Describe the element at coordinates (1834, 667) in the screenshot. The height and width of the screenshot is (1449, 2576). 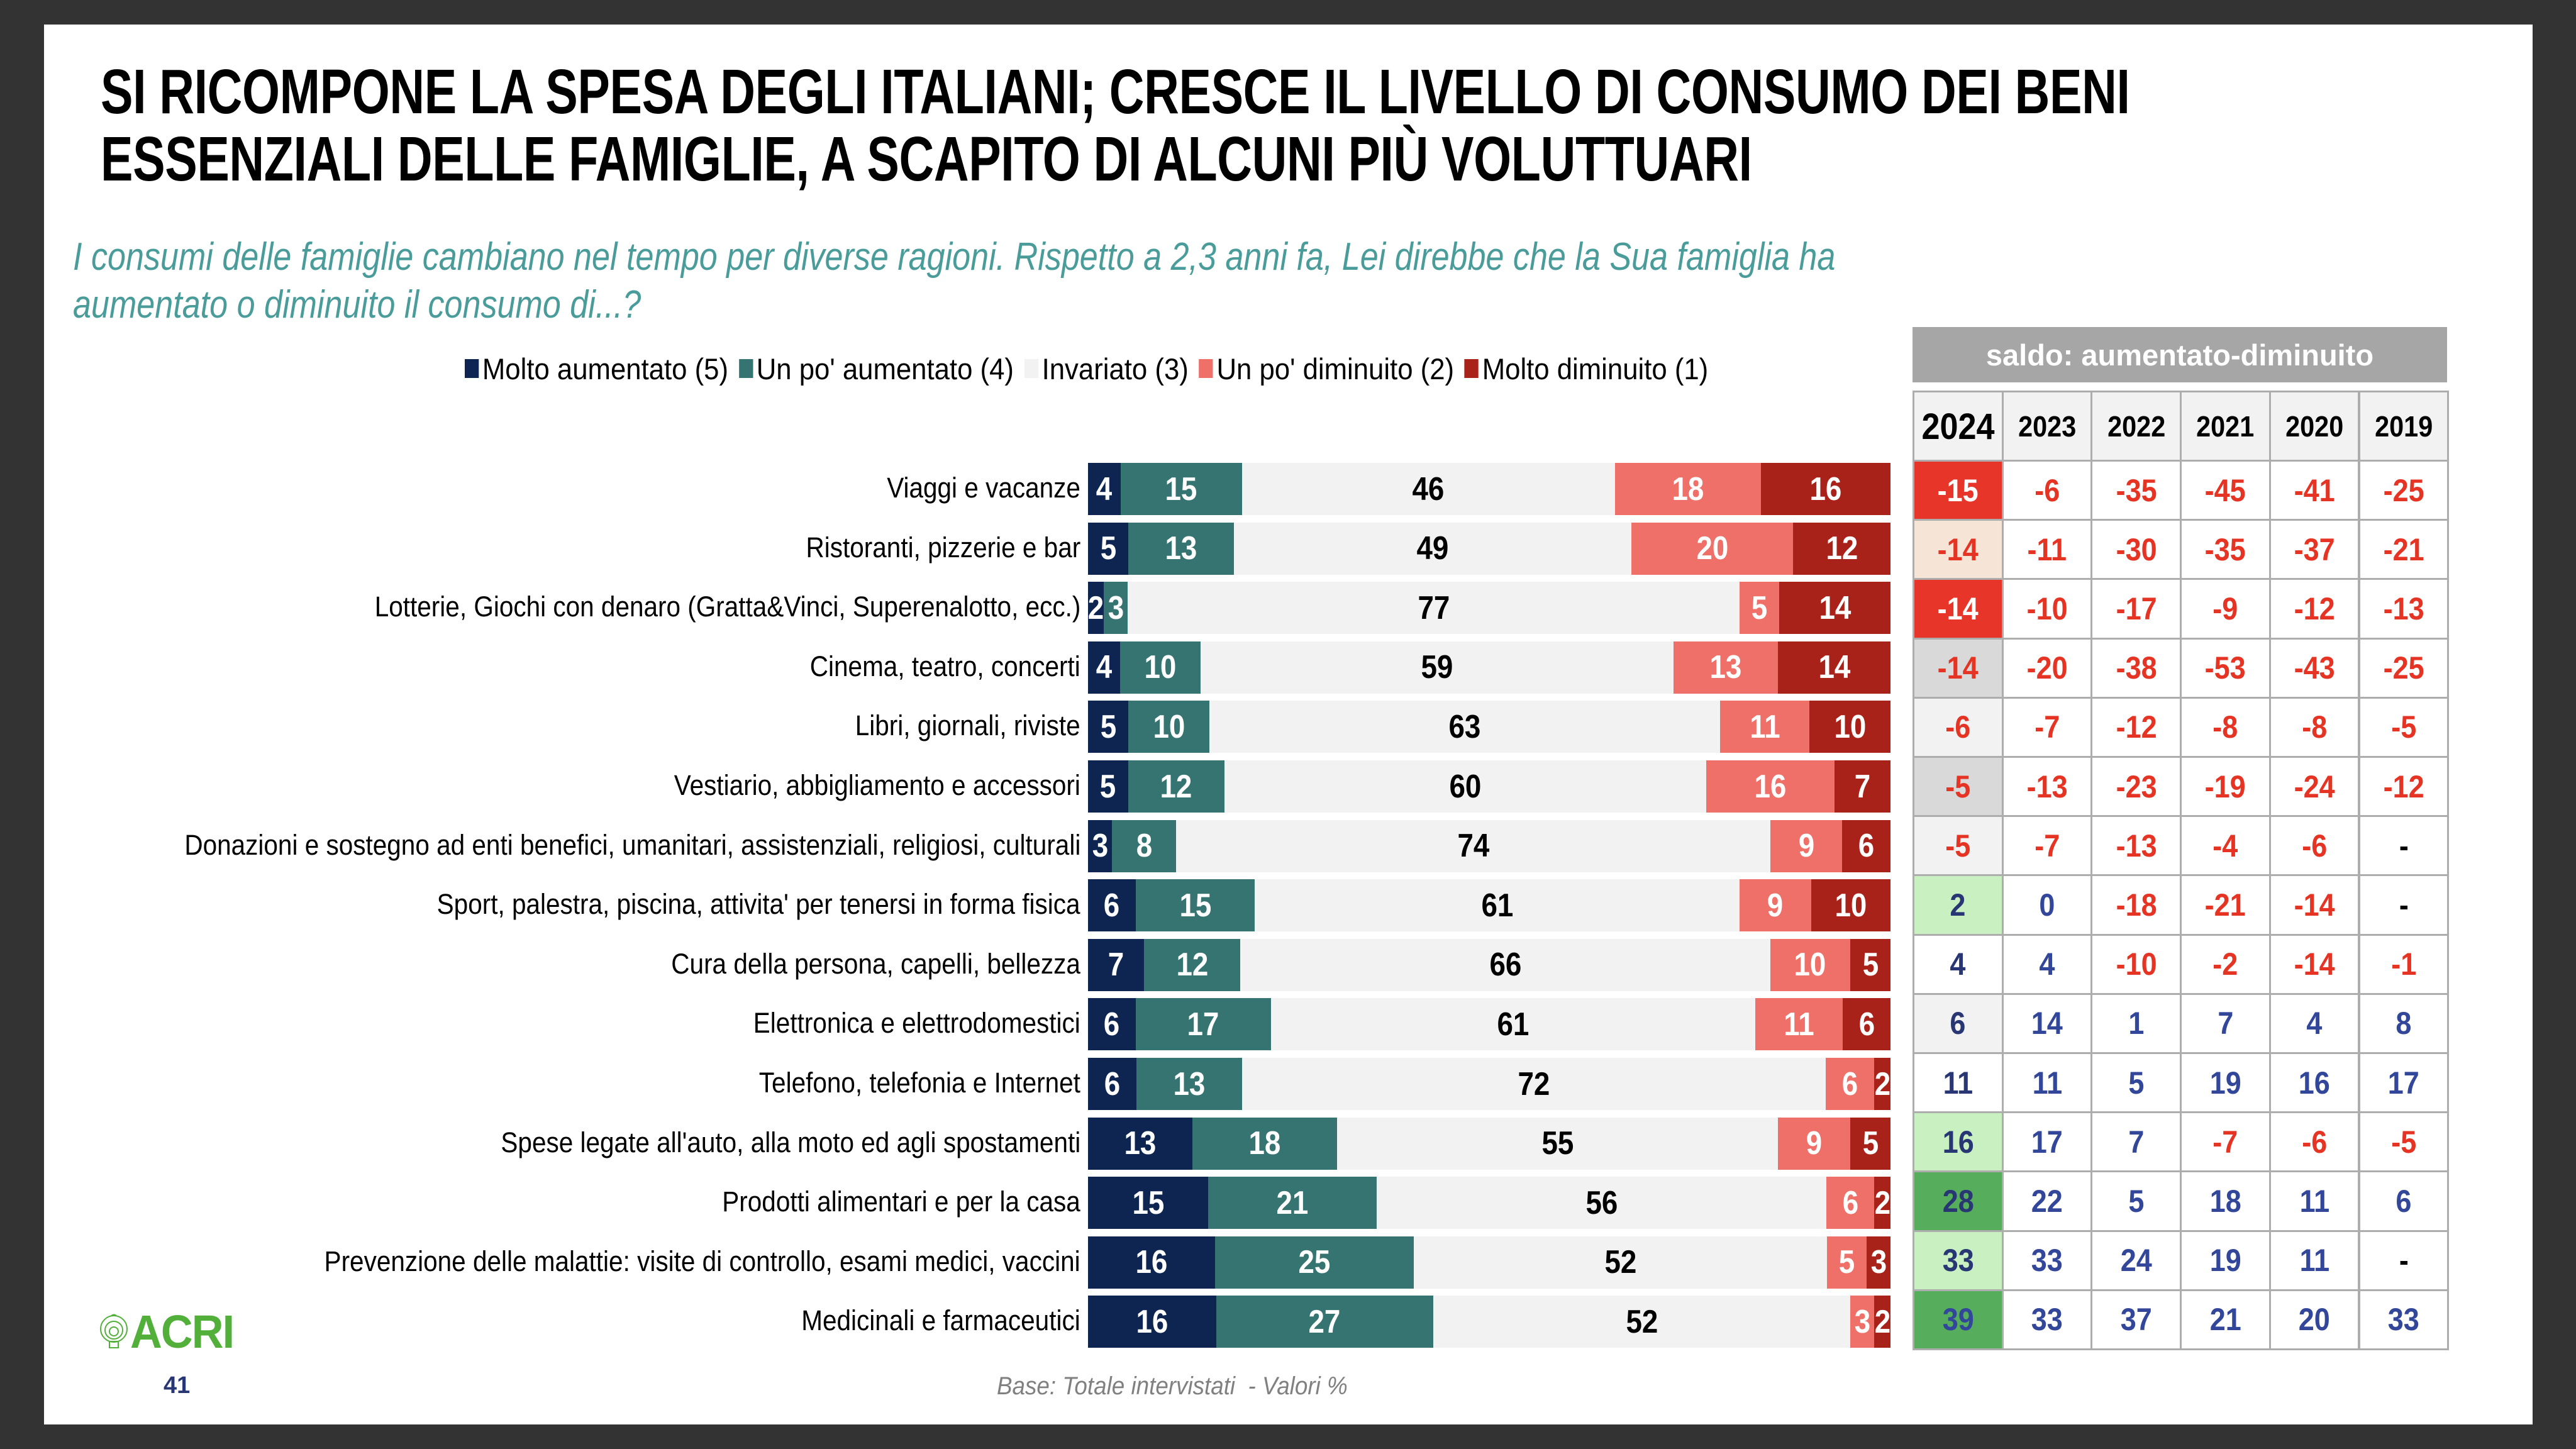
I see `bar-segment-molto_diminuito: 14` at that location.